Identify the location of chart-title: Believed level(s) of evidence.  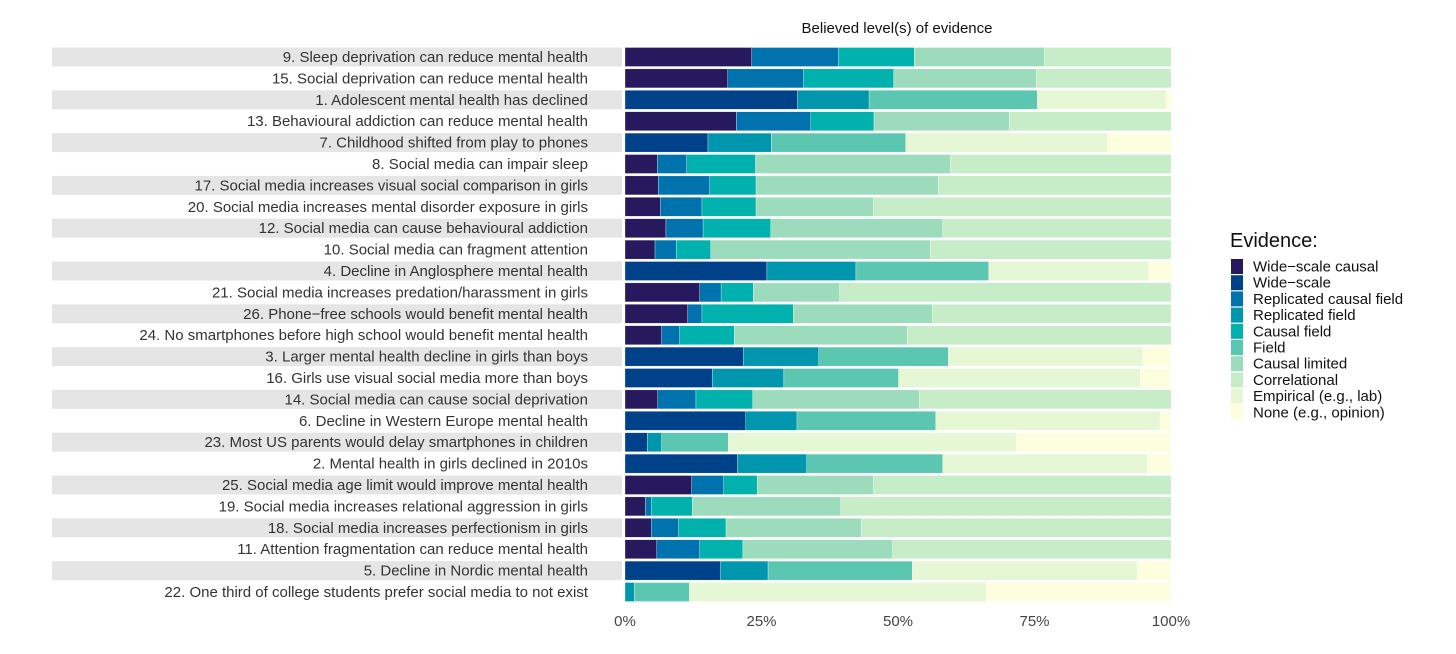
(897, 28).